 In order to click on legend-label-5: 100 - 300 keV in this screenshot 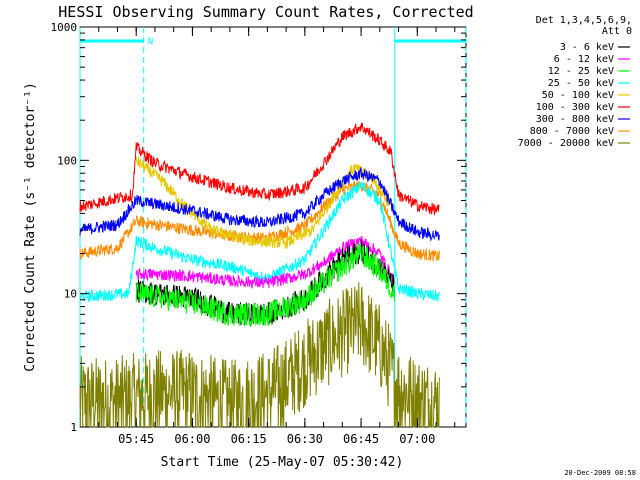, I will do `click(575, 107)`.